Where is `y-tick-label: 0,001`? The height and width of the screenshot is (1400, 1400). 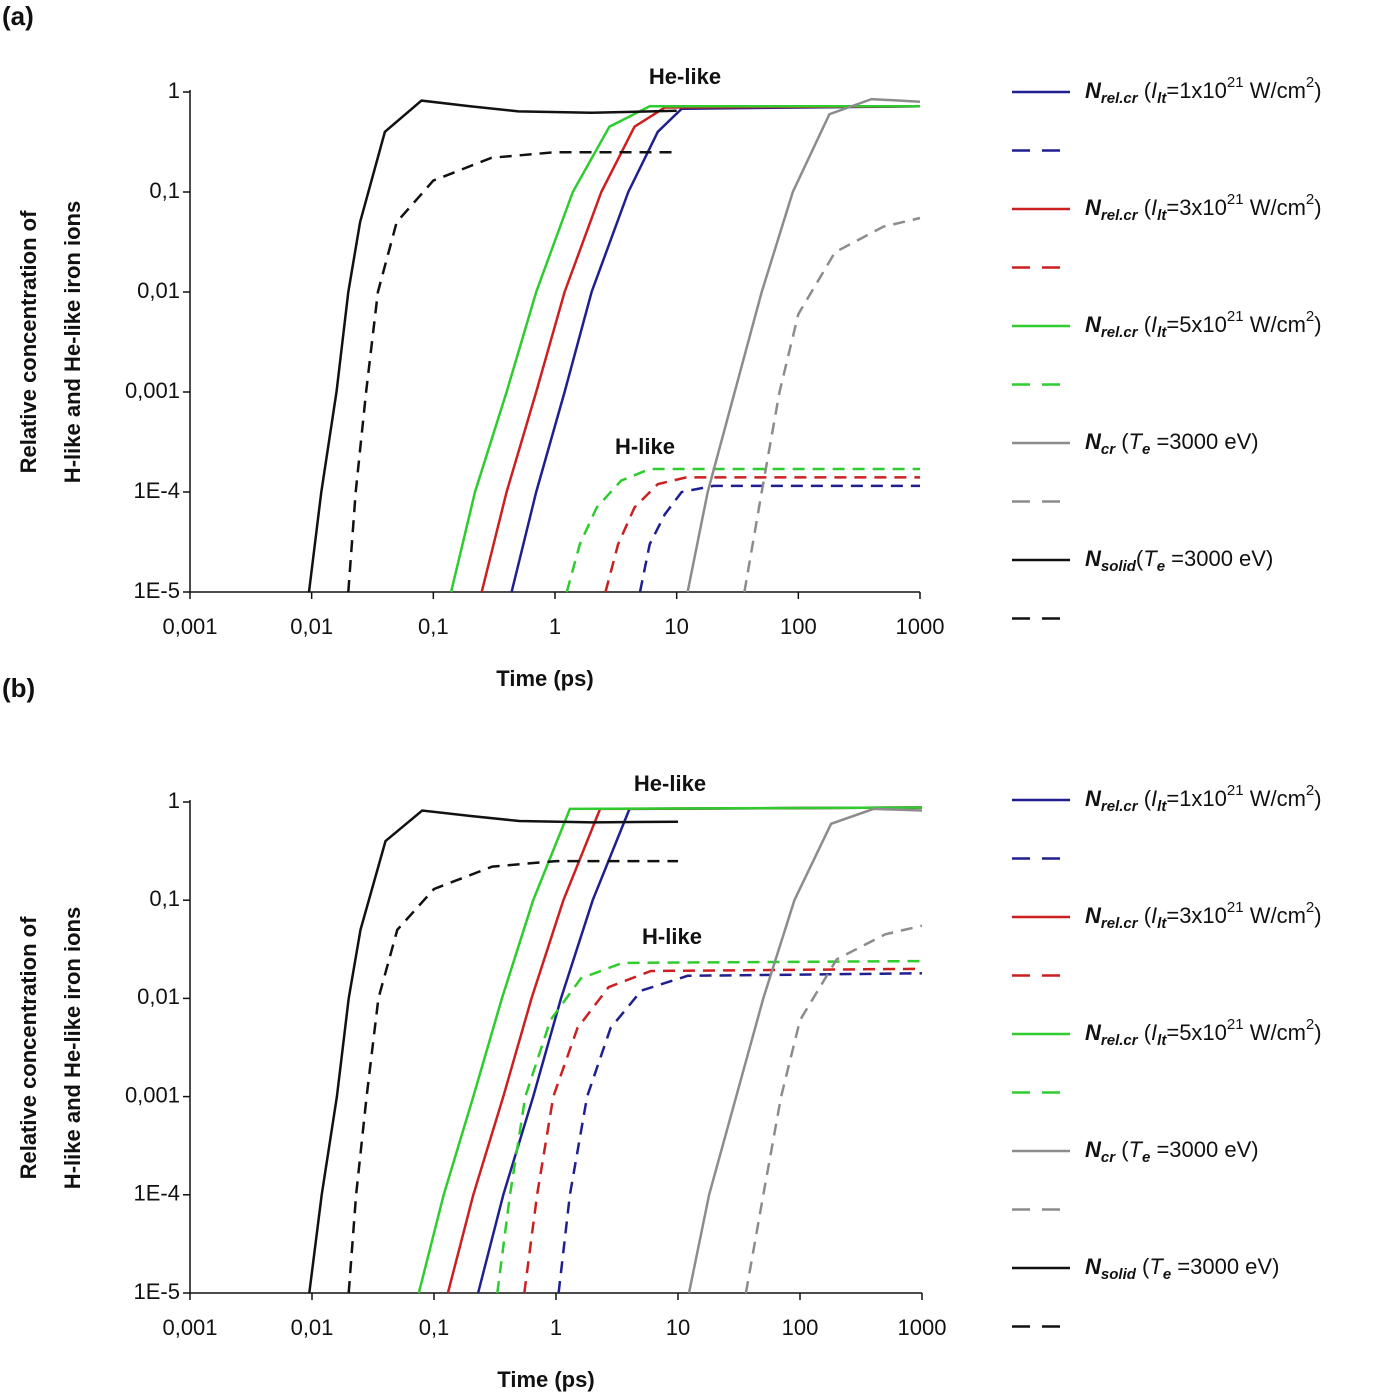 y-tick-label: 0,001 is located at coordinates (152, 390).